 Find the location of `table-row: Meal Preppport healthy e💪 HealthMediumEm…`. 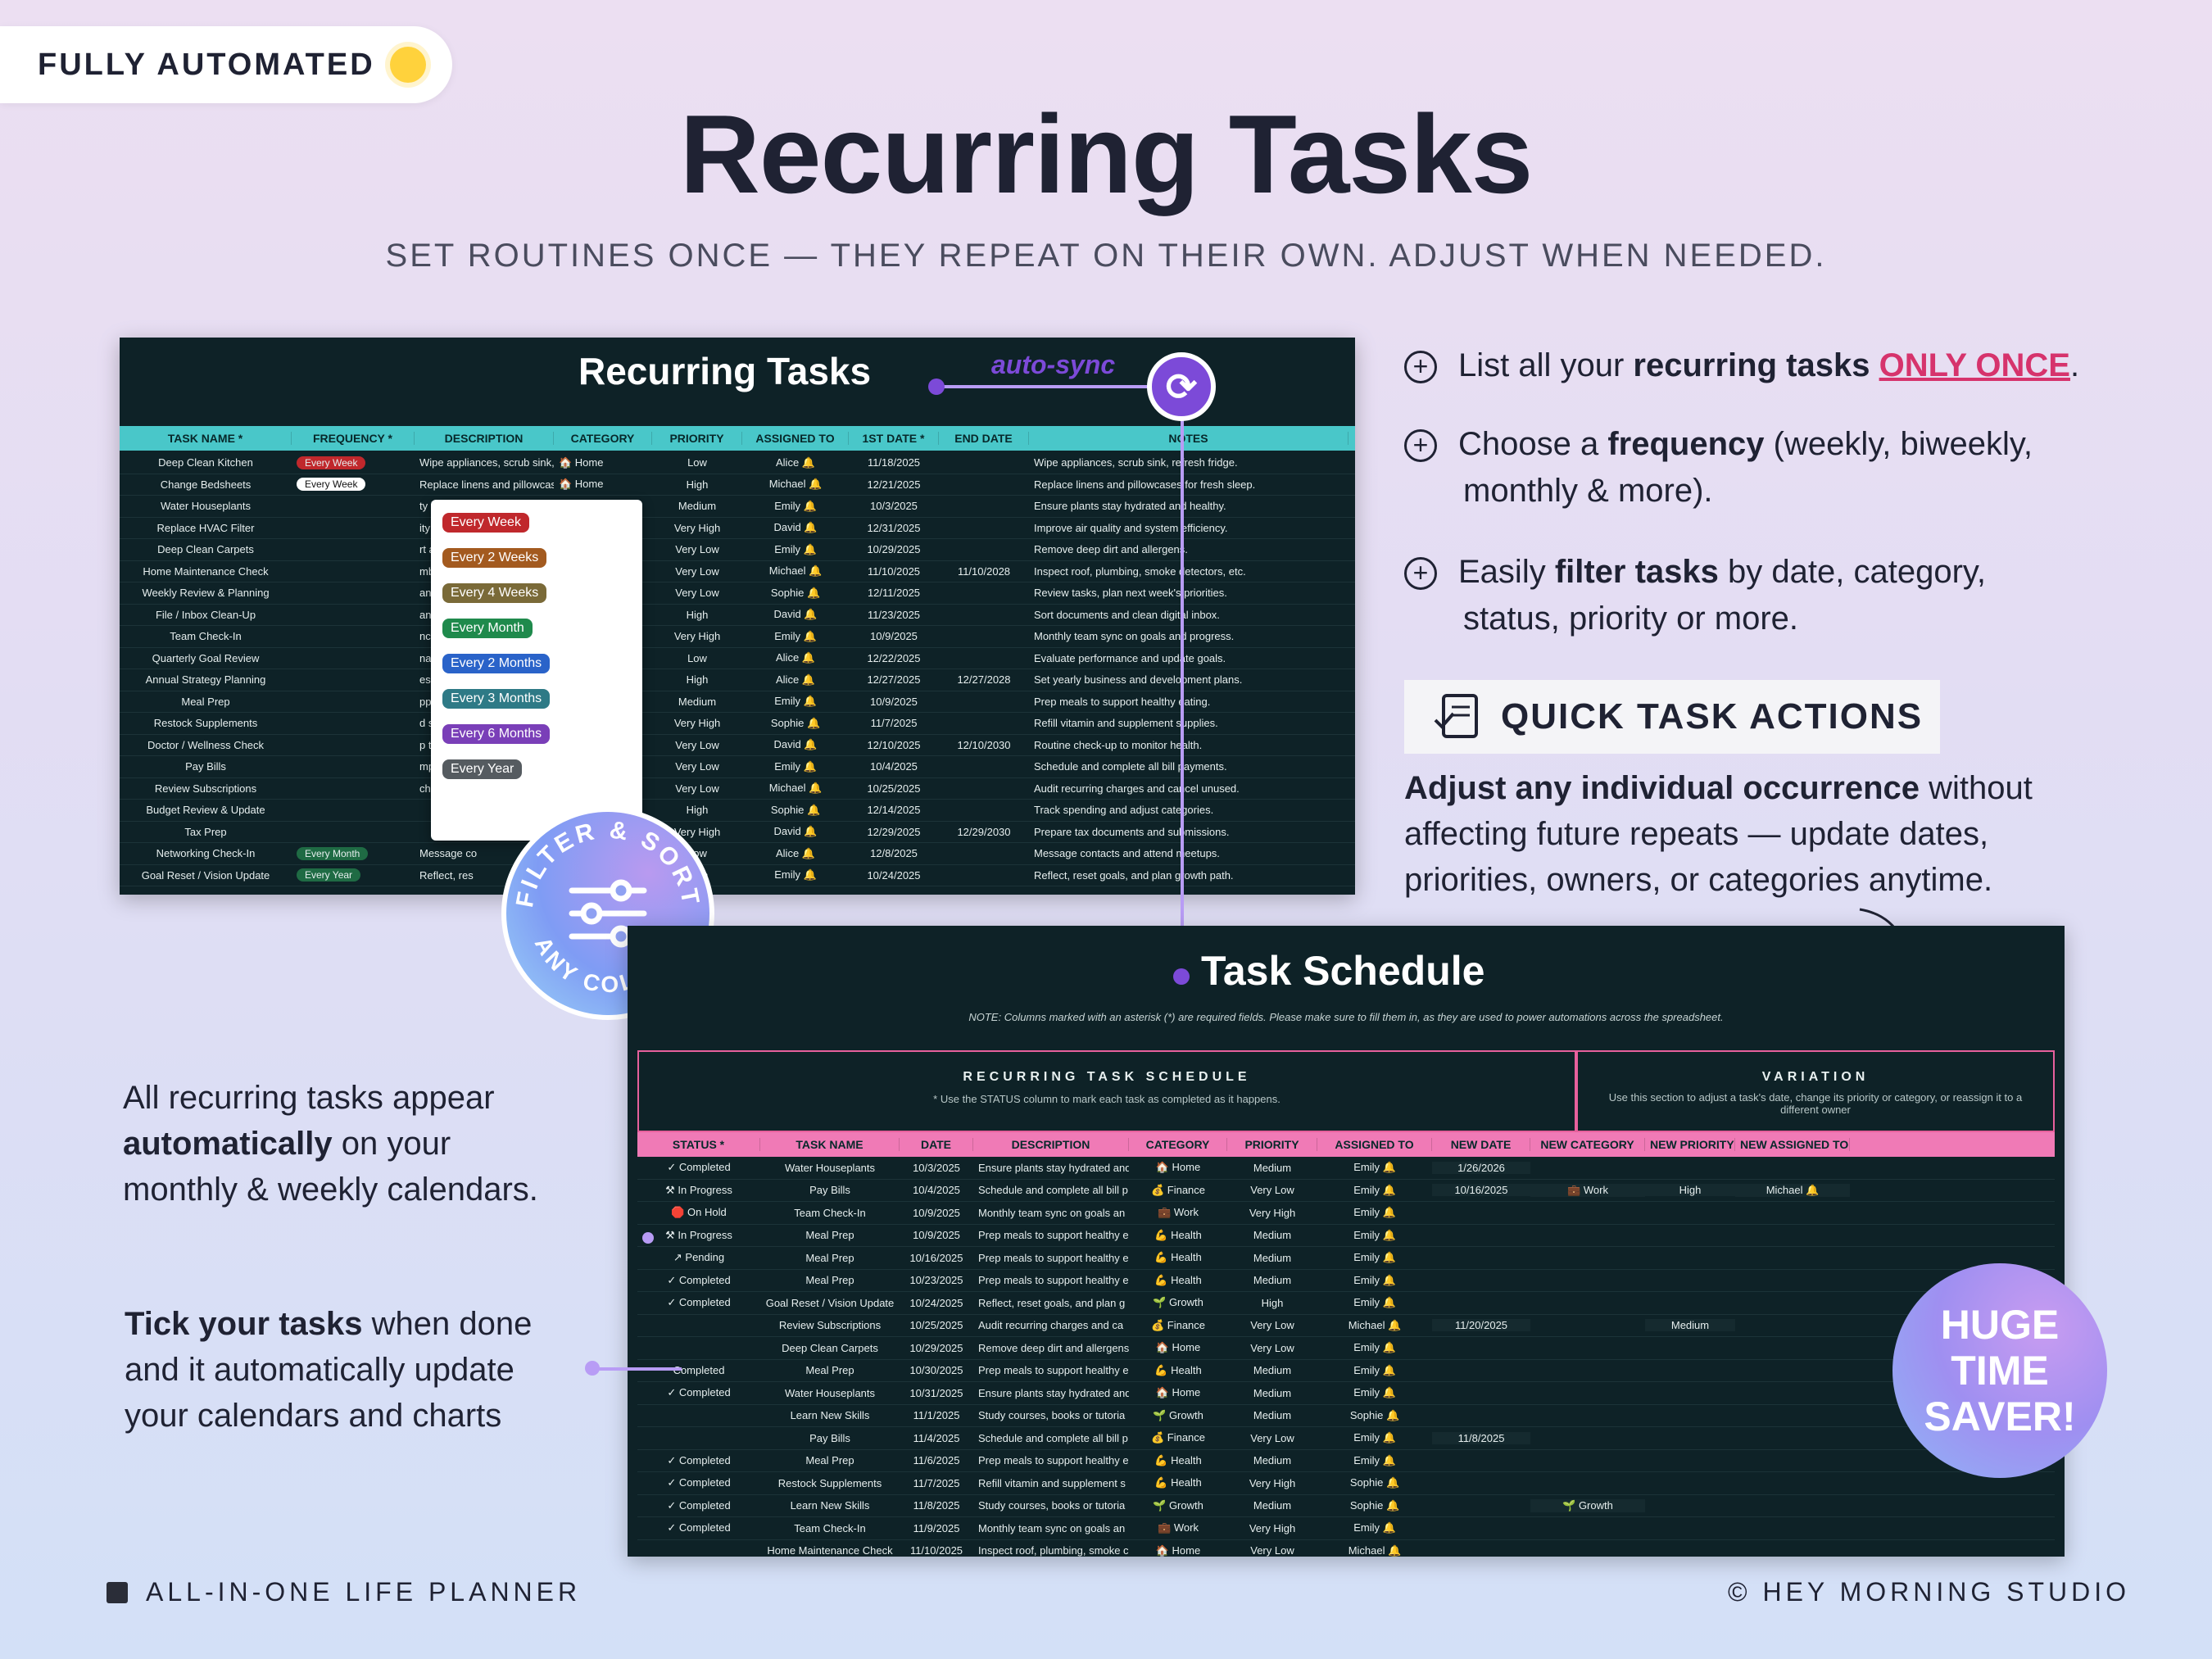

table-row: Meal Preppport healthy e💪 HealthMediumEm… is located at coordinates (737, 702).